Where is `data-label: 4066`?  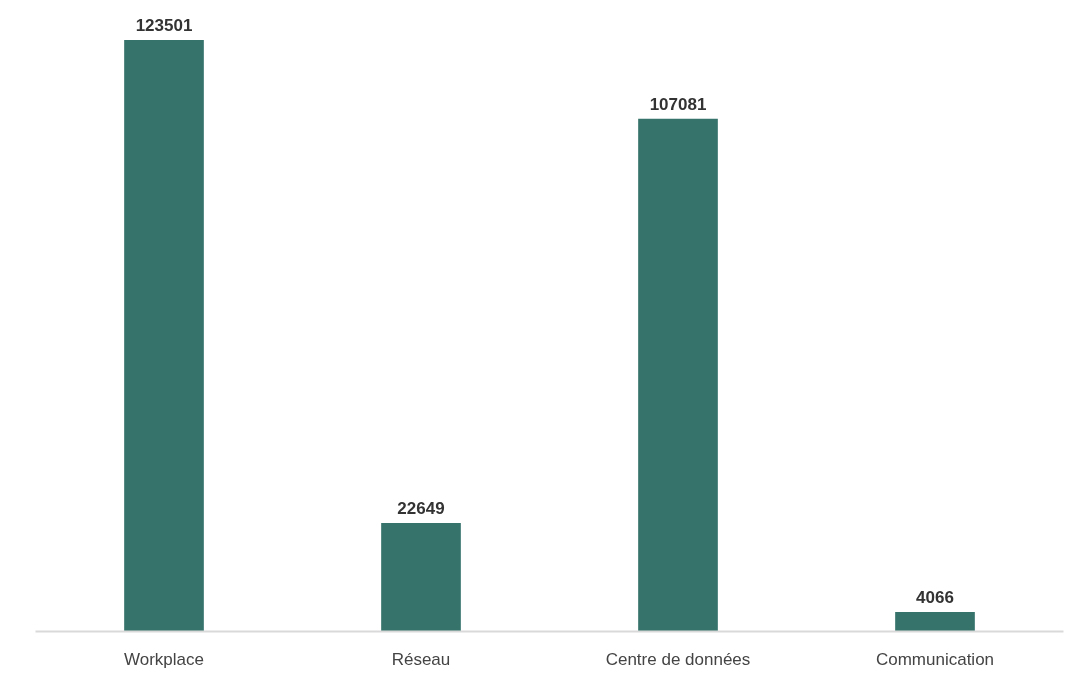
data-label: 4066 is located at coordinates (935, 598).